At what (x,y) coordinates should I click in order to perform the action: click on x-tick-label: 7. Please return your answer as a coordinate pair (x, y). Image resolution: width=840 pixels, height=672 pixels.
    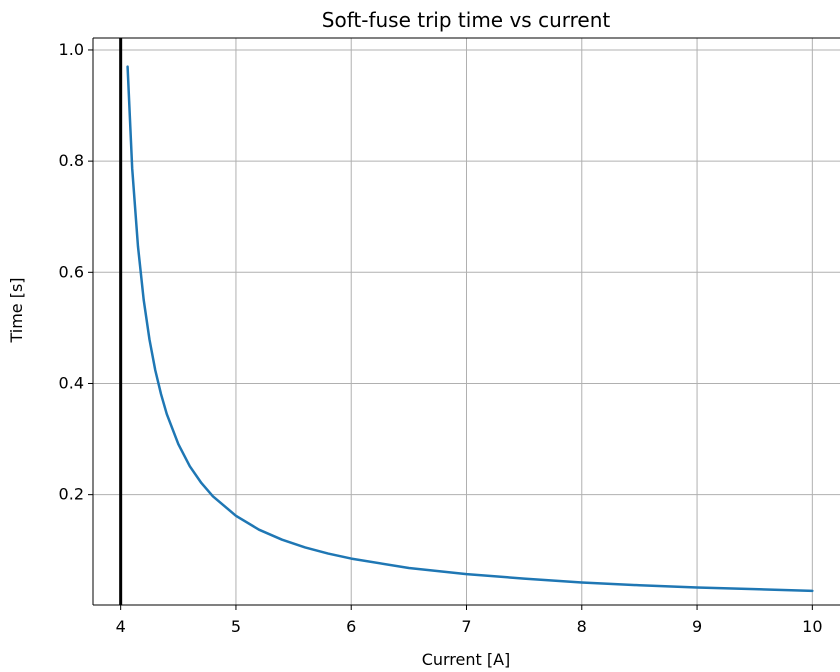
    Looking at the image, I should click on (466, 626).